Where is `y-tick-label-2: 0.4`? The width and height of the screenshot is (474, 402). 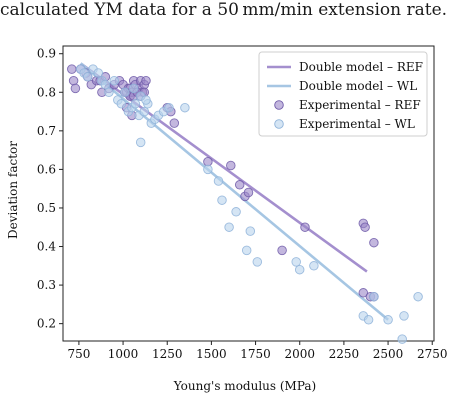 y-tick-label-2: 0.4 is located at coordinates (46, 247).